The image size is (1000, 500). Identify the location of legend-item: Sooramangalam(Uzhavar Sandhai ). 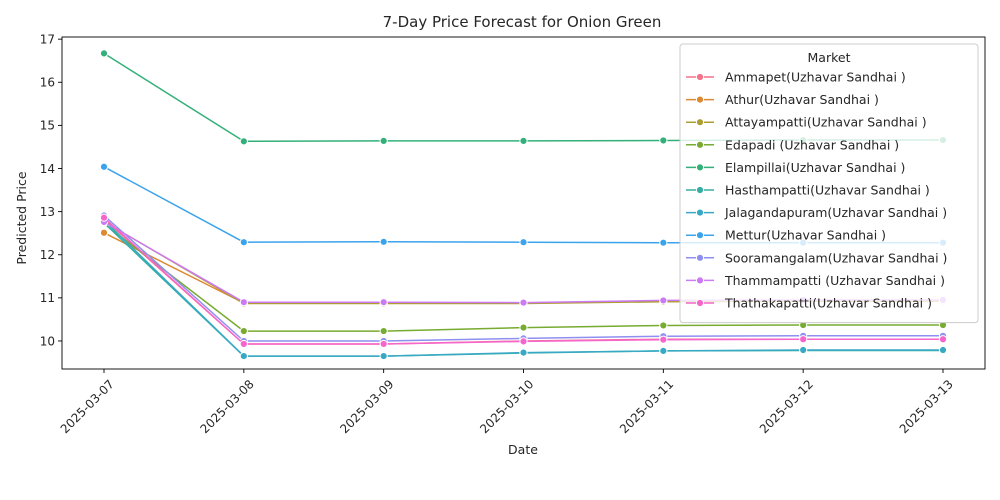
(816, 257).